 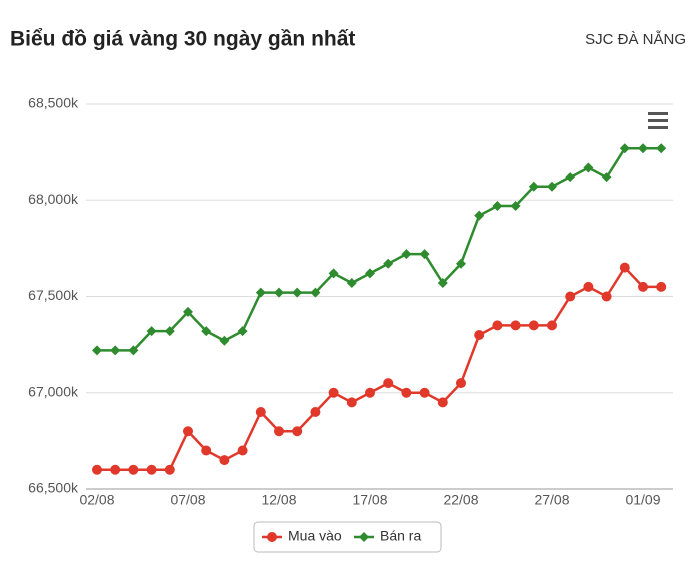 What do you see at coordinates (347, 537) in the screenshot?
I see `legend-box` at bounding box center [347, 537].